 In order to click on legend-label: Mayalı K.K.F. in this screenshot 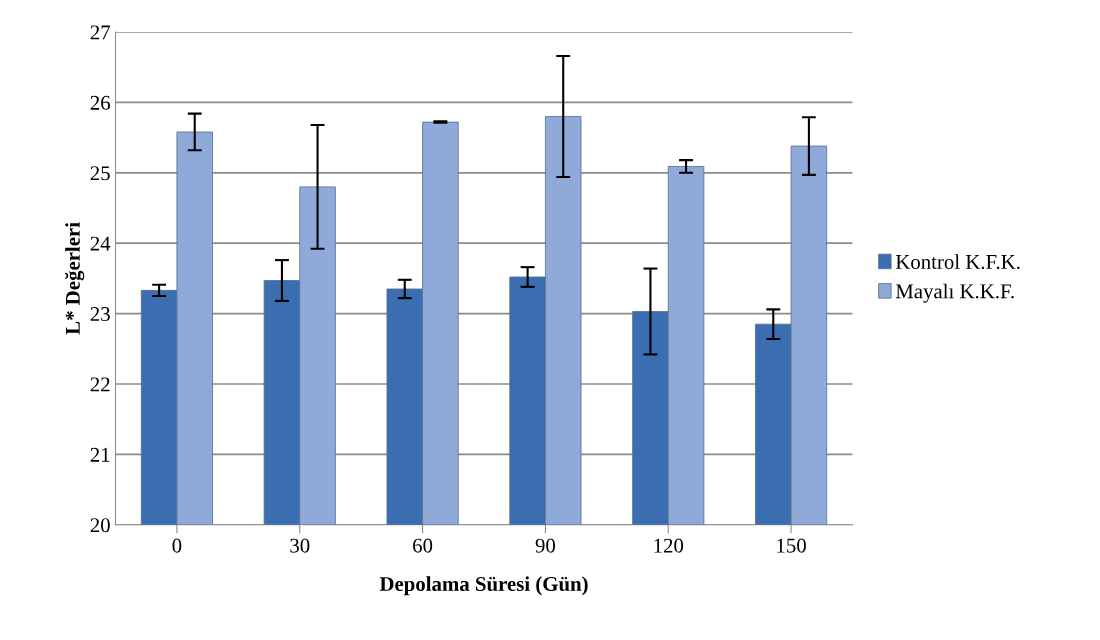, I will do `click(954, 293)`.